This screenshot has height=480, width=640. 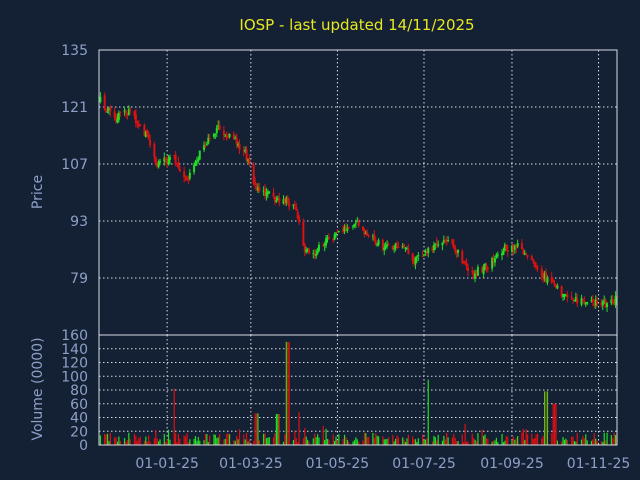 What do you see at coordinates (83, 446) in the screenshot?
I see `volume-tick-label: 0` at bounding box center [83, 446].